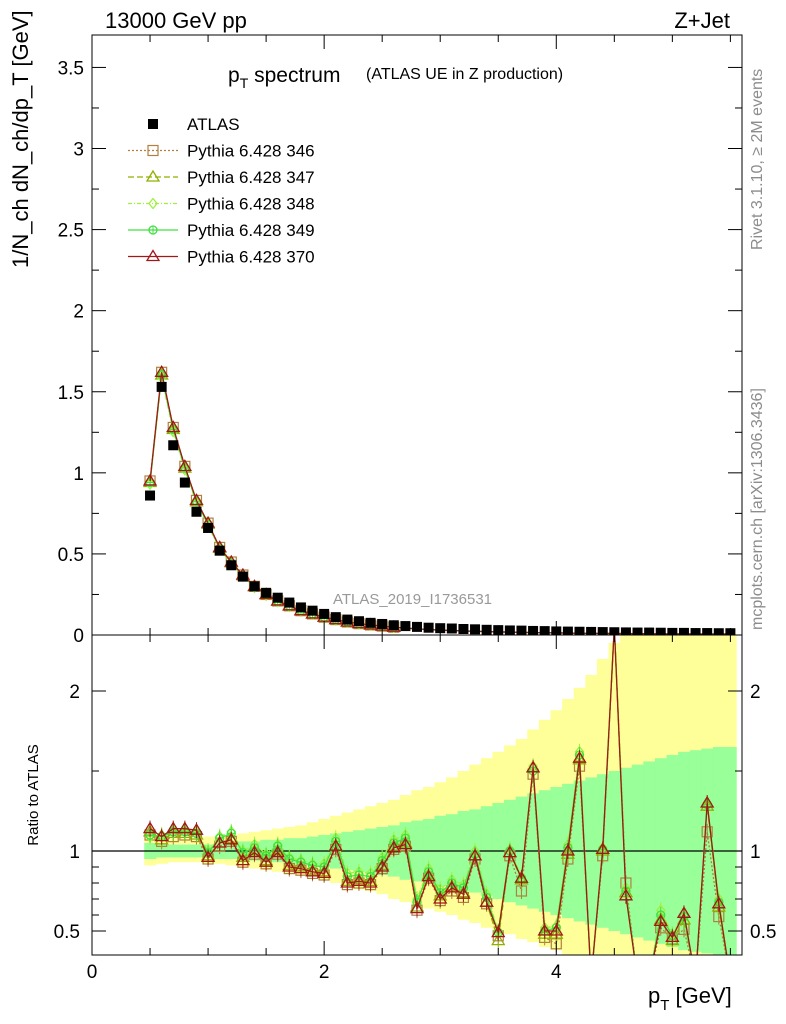  What do you see at coordinates (176, 20) in the screenshot?
I see `energy-label: 13000 GeV pp` at bounding box center [176, 20].